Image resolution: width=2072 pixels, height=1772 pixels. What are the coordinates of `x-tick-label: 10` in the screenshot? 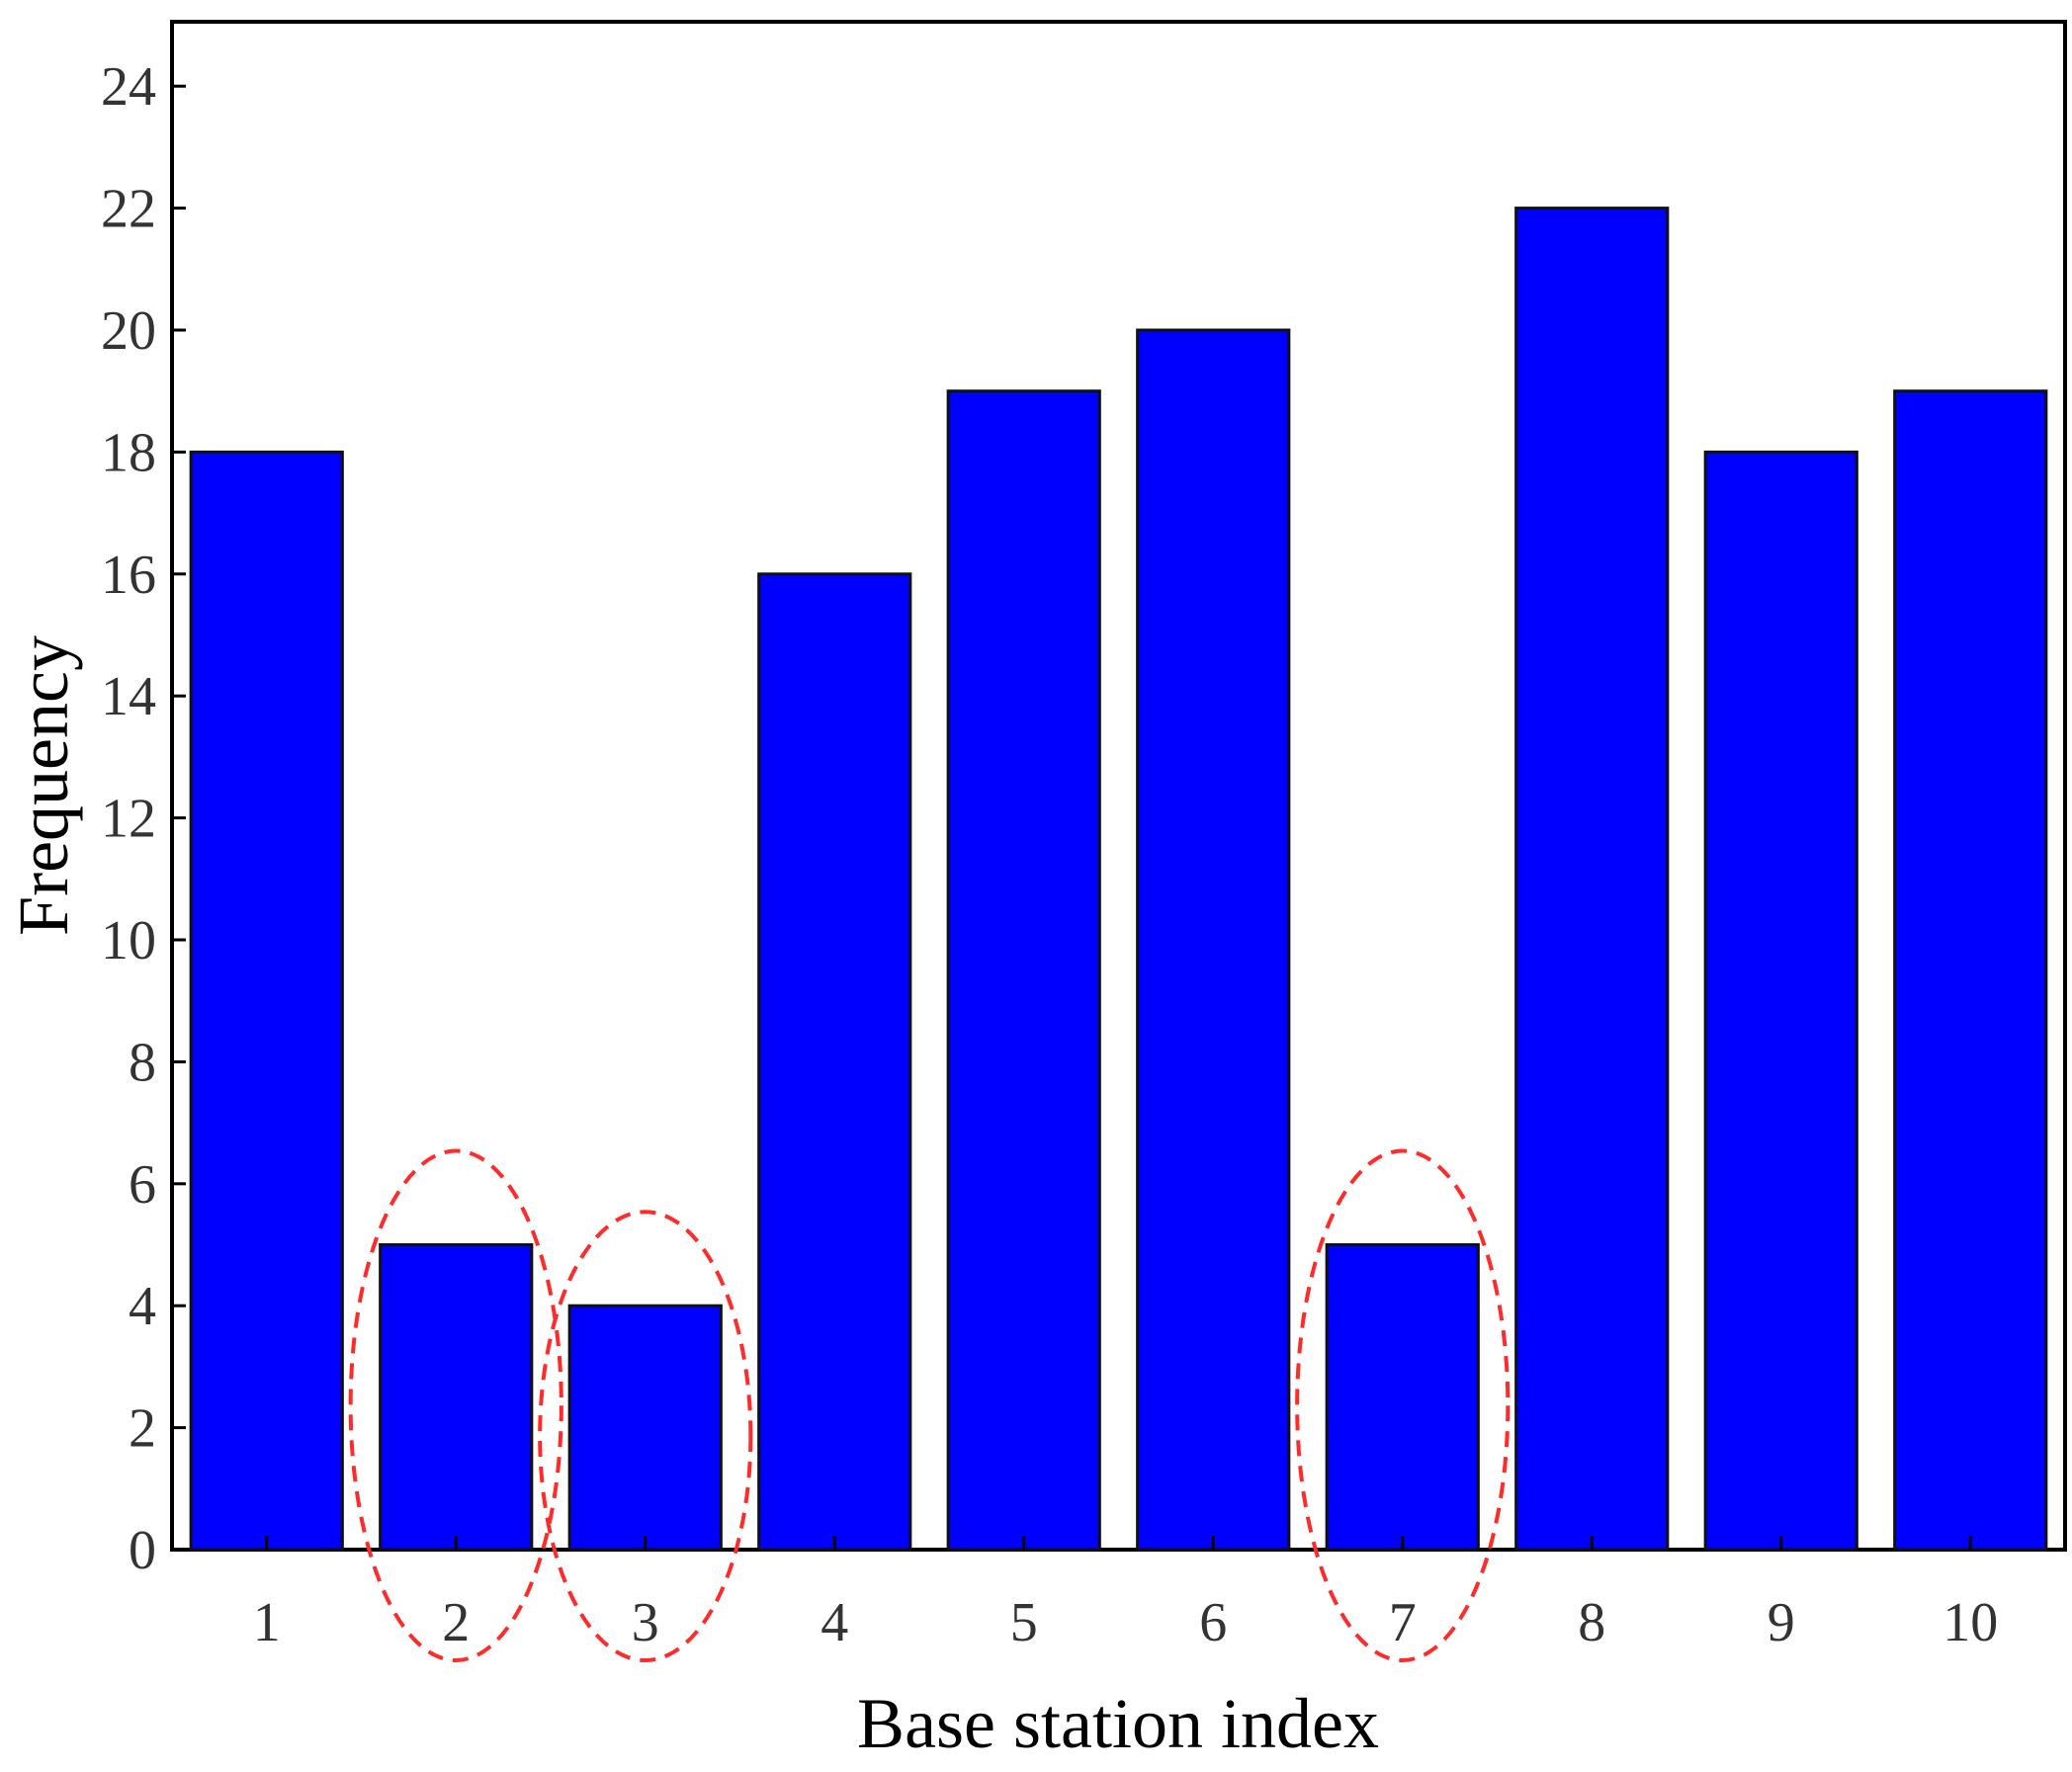 It's located at (1970, 1622).